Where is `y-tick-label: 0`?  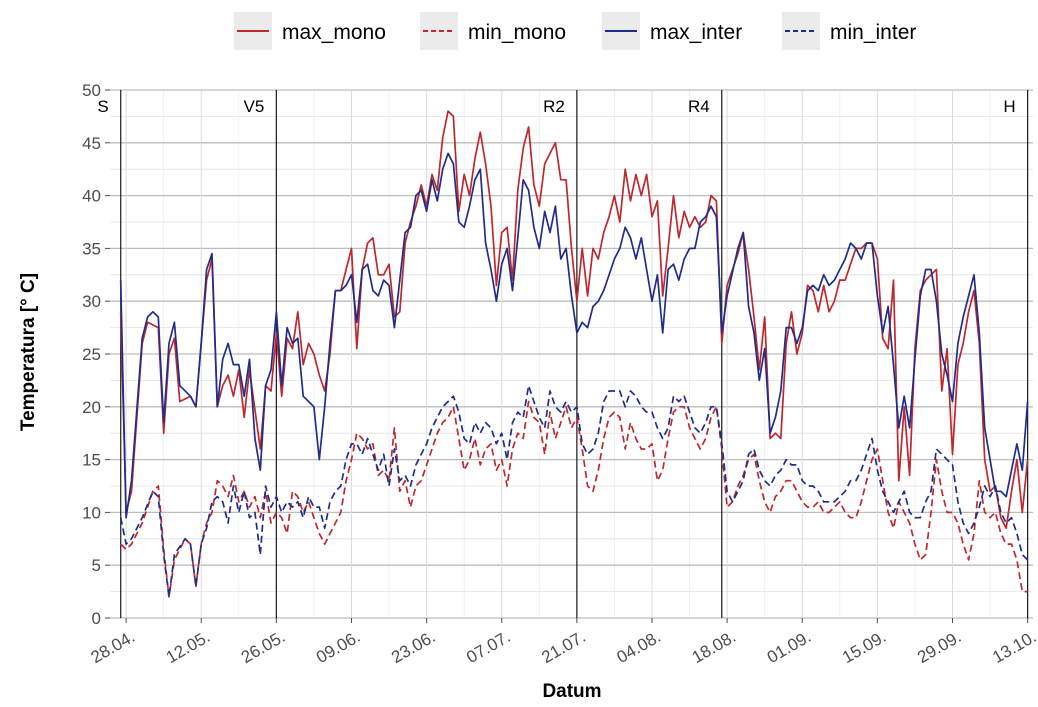 y-tick-label: 0 is located at coordinates (96, 618).